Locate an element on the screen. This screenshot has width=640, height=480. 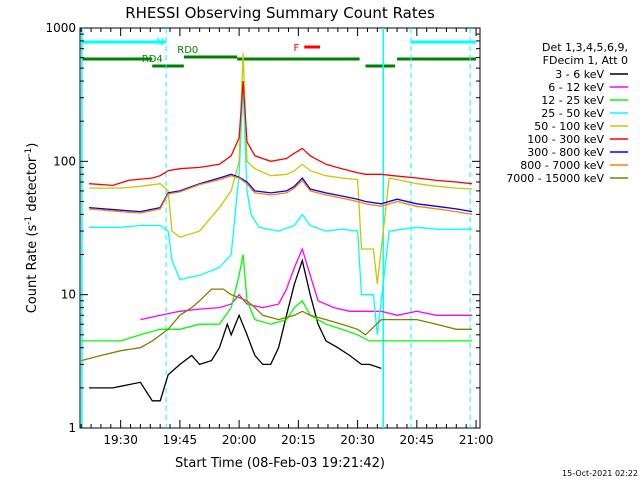
legend-entry-label: 25 - 50 keV is located at coordinates (572, 113).